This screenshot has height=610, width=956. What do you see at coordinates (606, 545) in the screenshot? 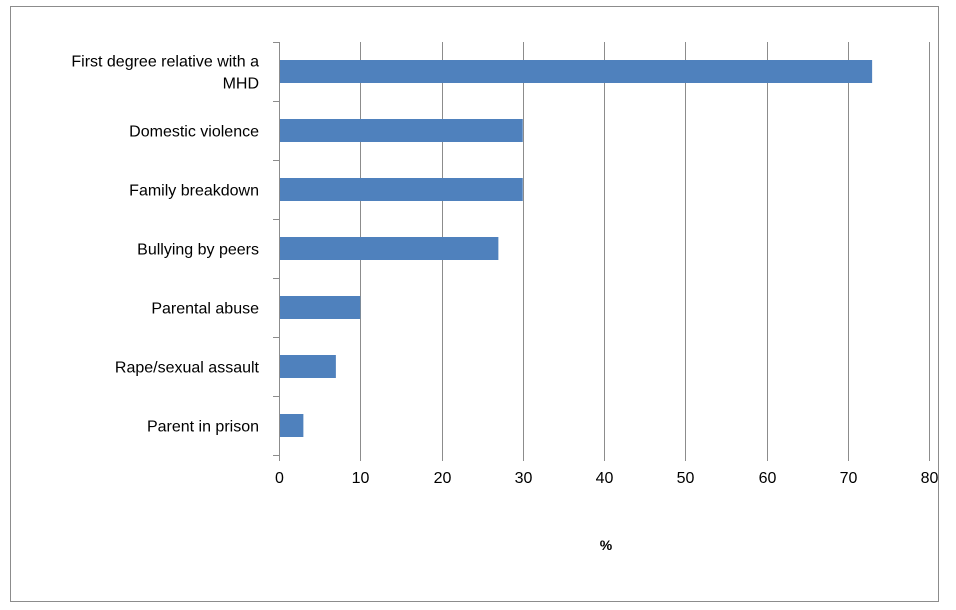
I see `x-axis-title: %` at bounding box center [606, 545].